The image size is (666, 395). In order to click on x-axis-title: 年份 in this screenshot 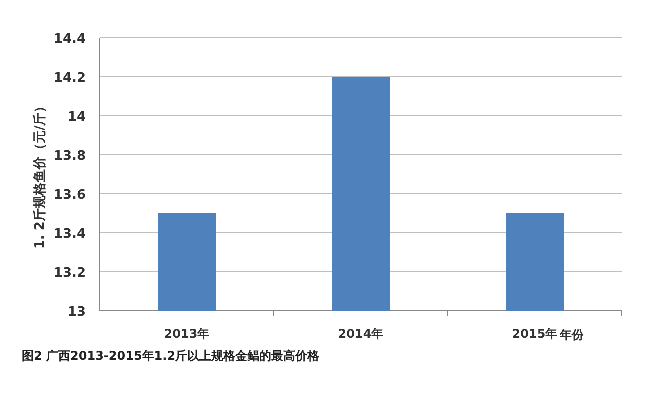, I will do `click(572, 335)`.